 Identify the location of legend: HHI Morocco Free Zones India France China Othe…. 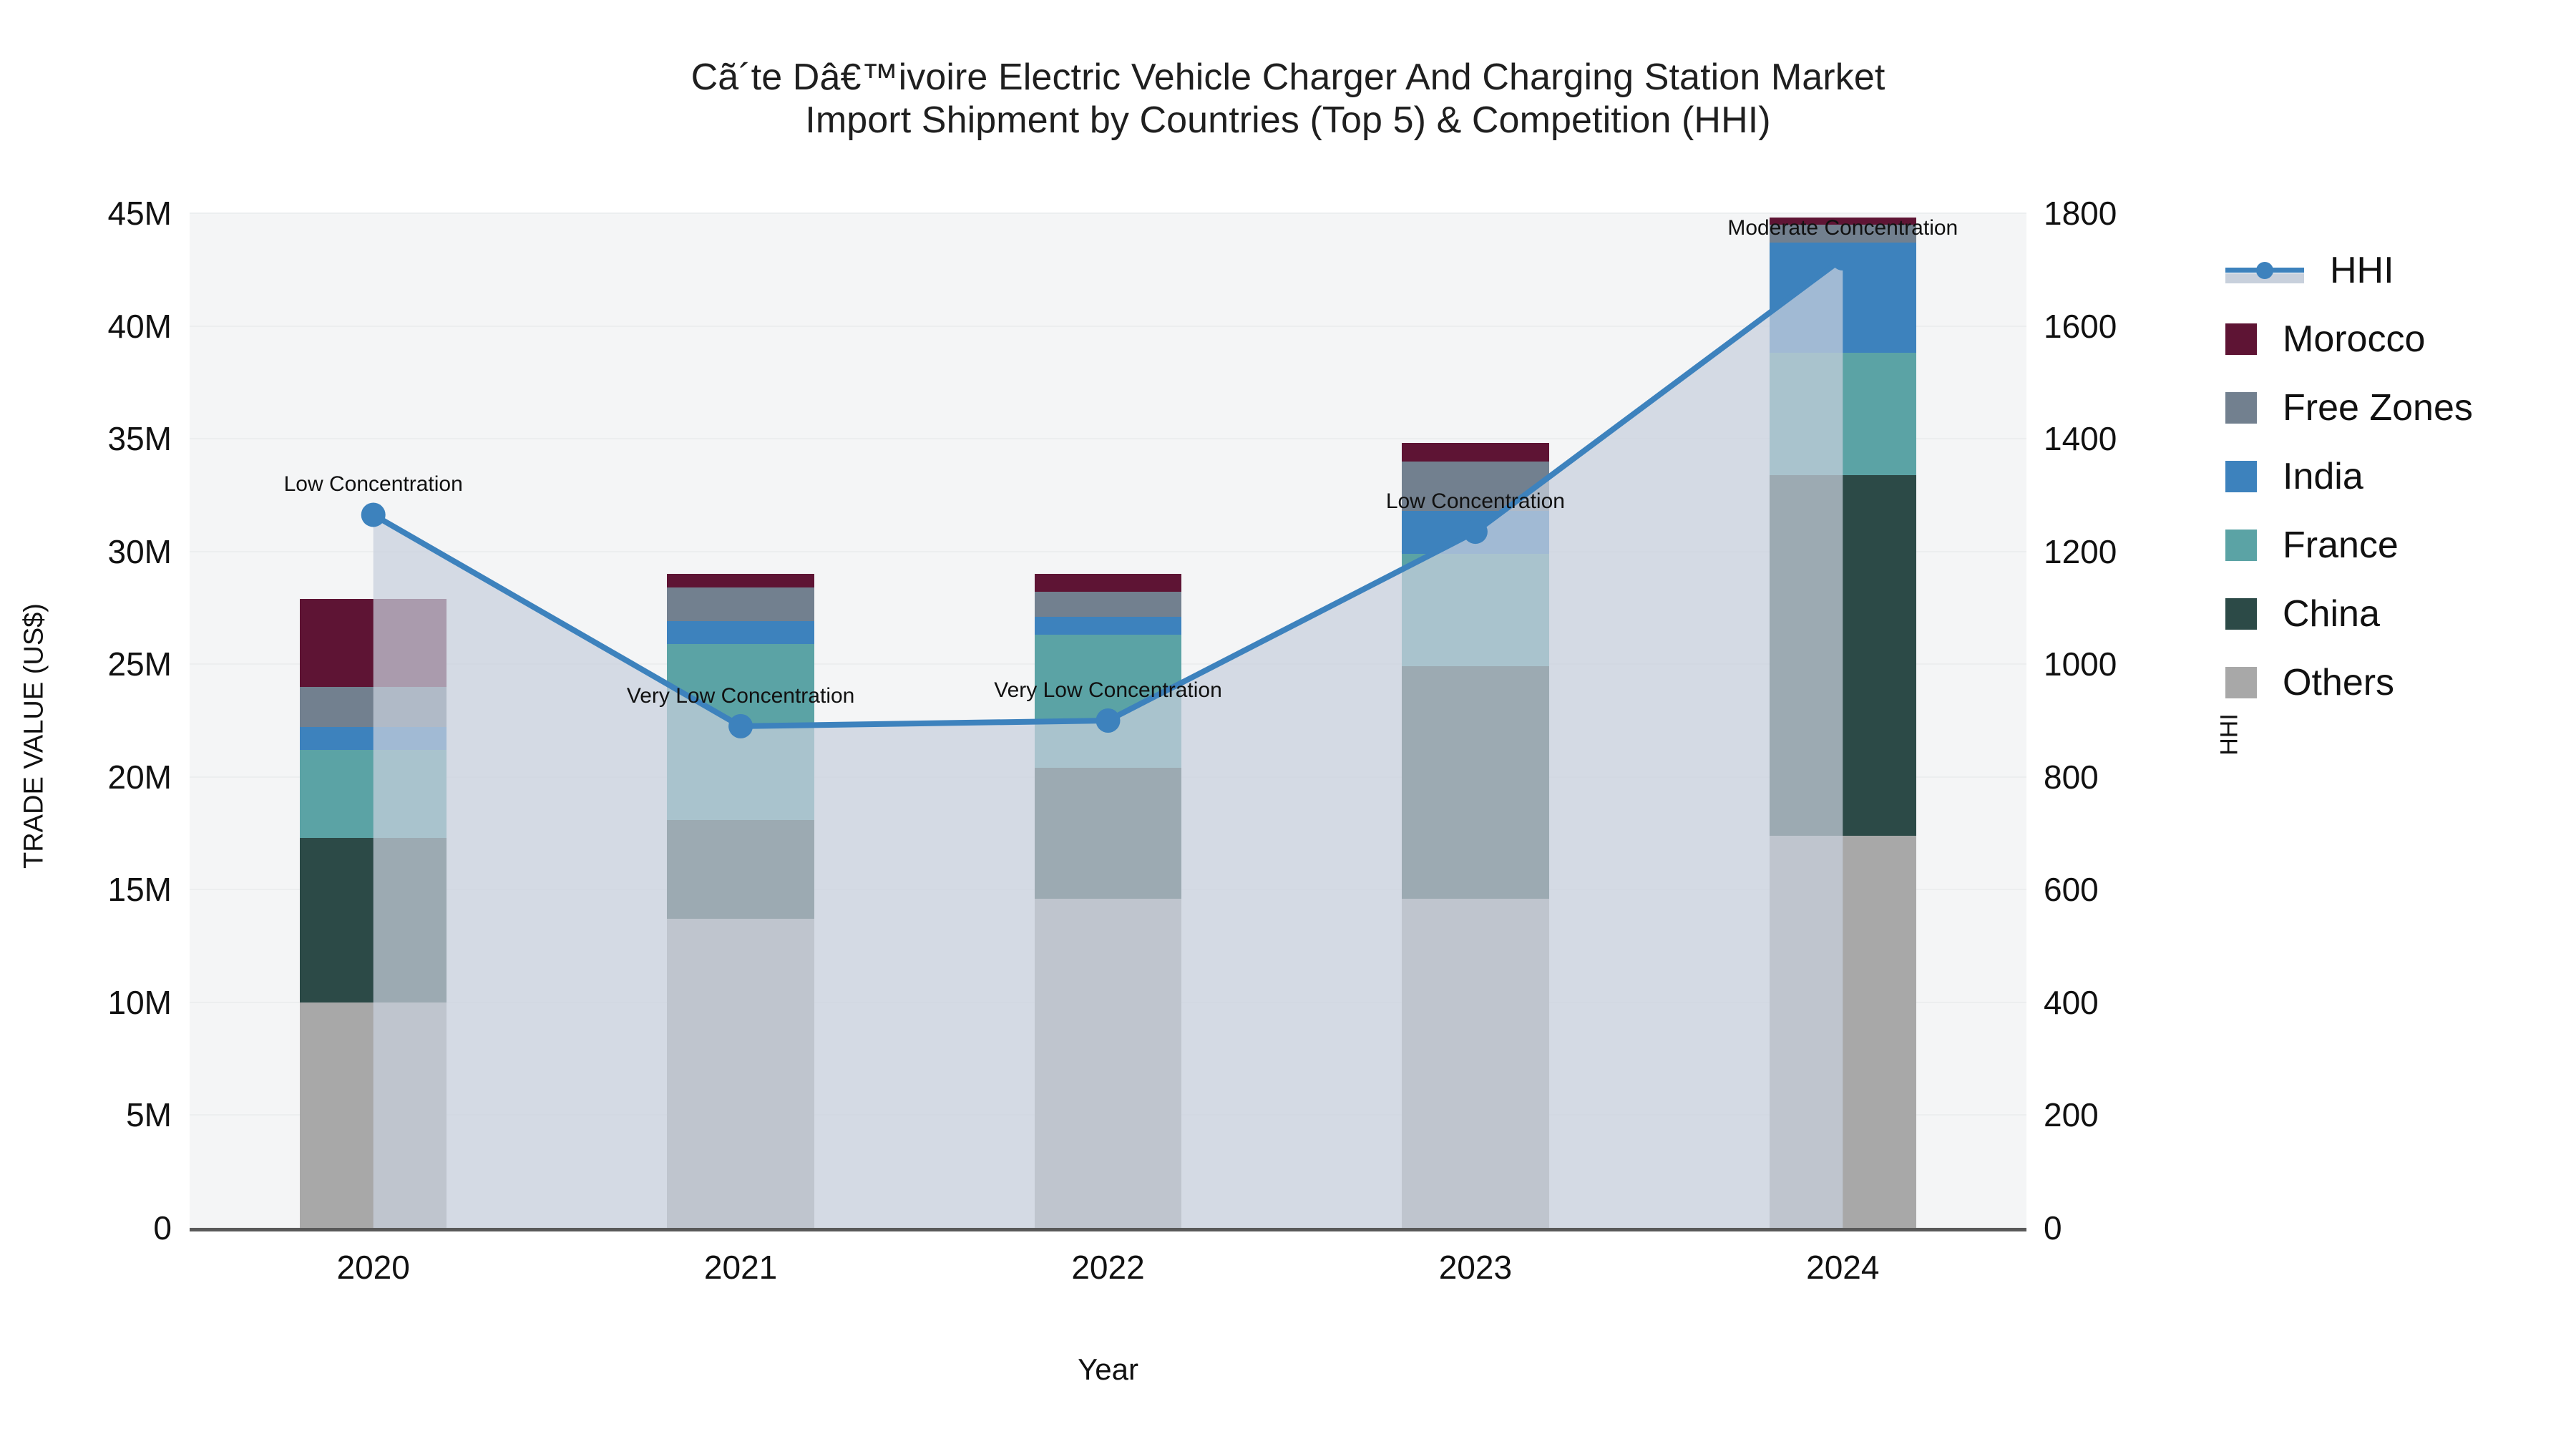
(2393, 476).